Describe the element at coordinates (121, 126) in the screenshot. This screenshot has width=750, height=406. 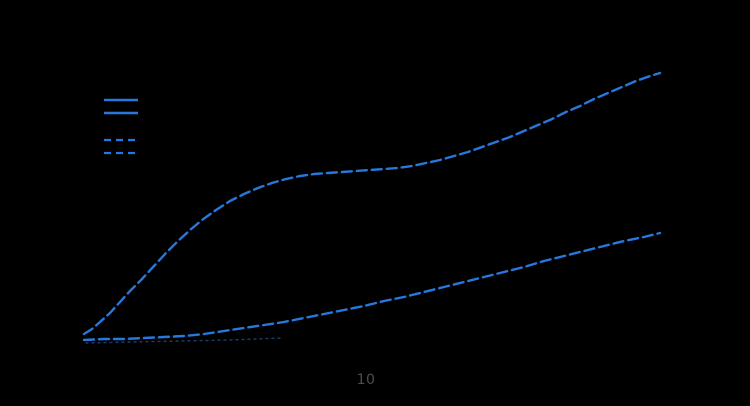
I see `legend` at that location.